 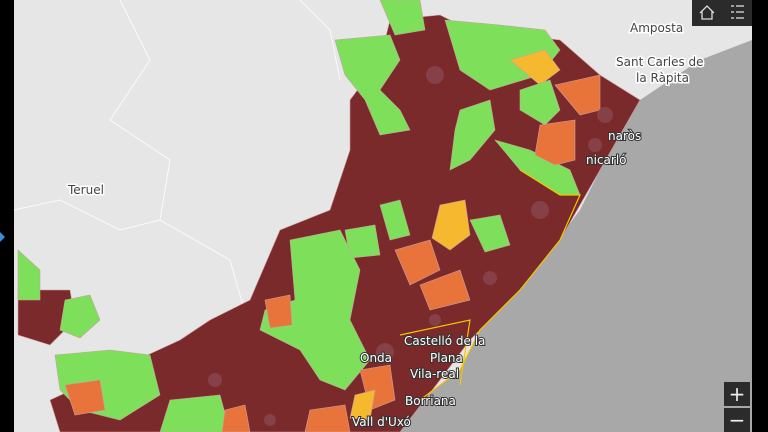 What do you see at coordinates (446, 358) in the screenshot?
I see `place-label: Plana` at bounding box center [446, 358].